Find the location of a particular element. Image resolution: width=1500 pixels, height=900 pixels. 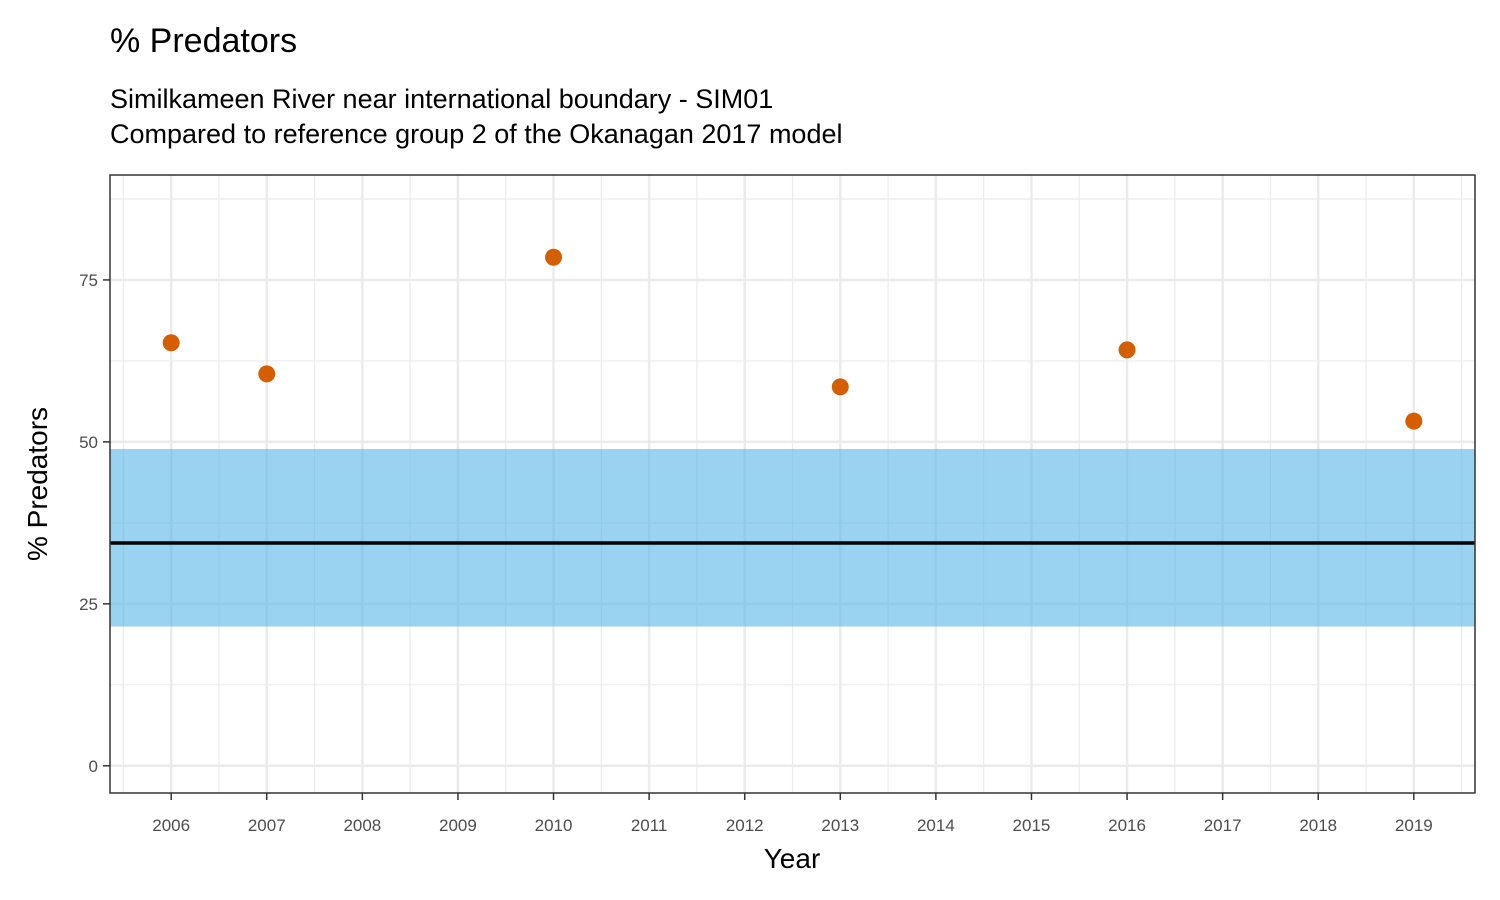

x-tick-label: 2015 is located at coordinates (1032, 825).